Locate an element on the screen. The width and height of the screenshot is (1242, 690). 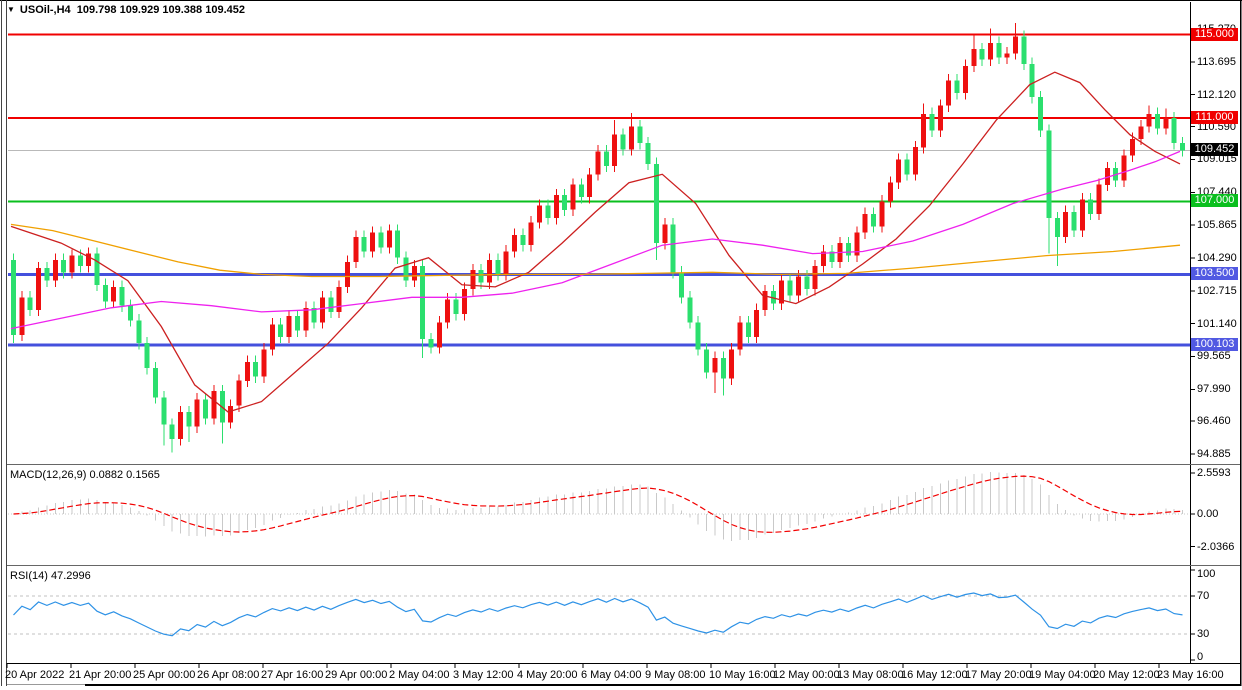
macd-indicator-label: MACD(12,26,9) 0.0882 0.1565 is located at coordinates (85, 475).